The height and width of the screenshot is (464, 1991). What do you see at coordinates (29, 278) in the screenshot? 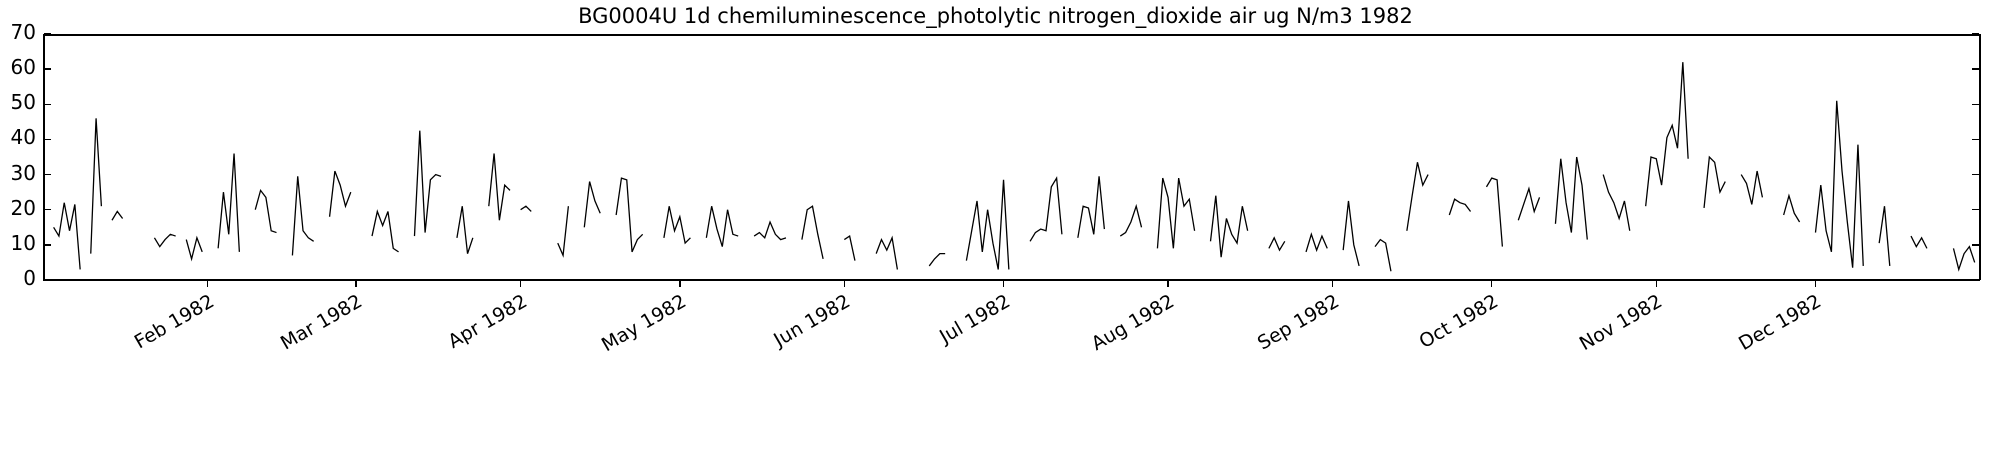
I see `y-tick-label: 0` at bounding box center [29, 278].